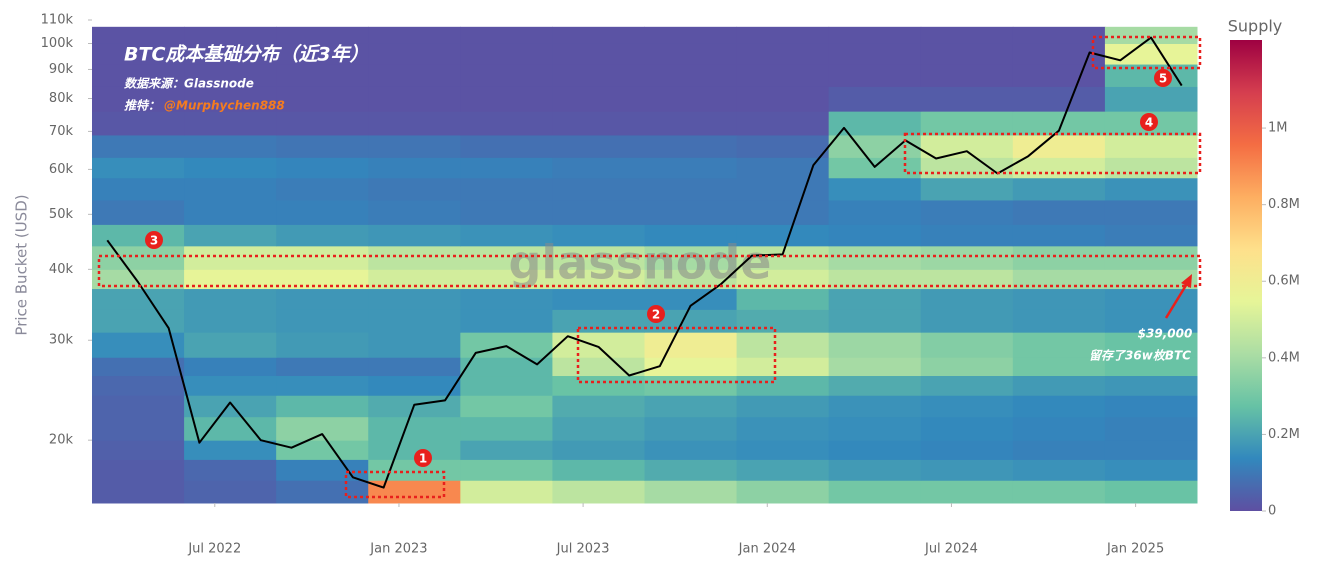  What do you see at coordinates (1281, 320) in the screenshot?
I see `colorbar-ticks: 0 0.2M 0.4M 0.6M 0.8M 1M` at bounding box center [1281, 320].